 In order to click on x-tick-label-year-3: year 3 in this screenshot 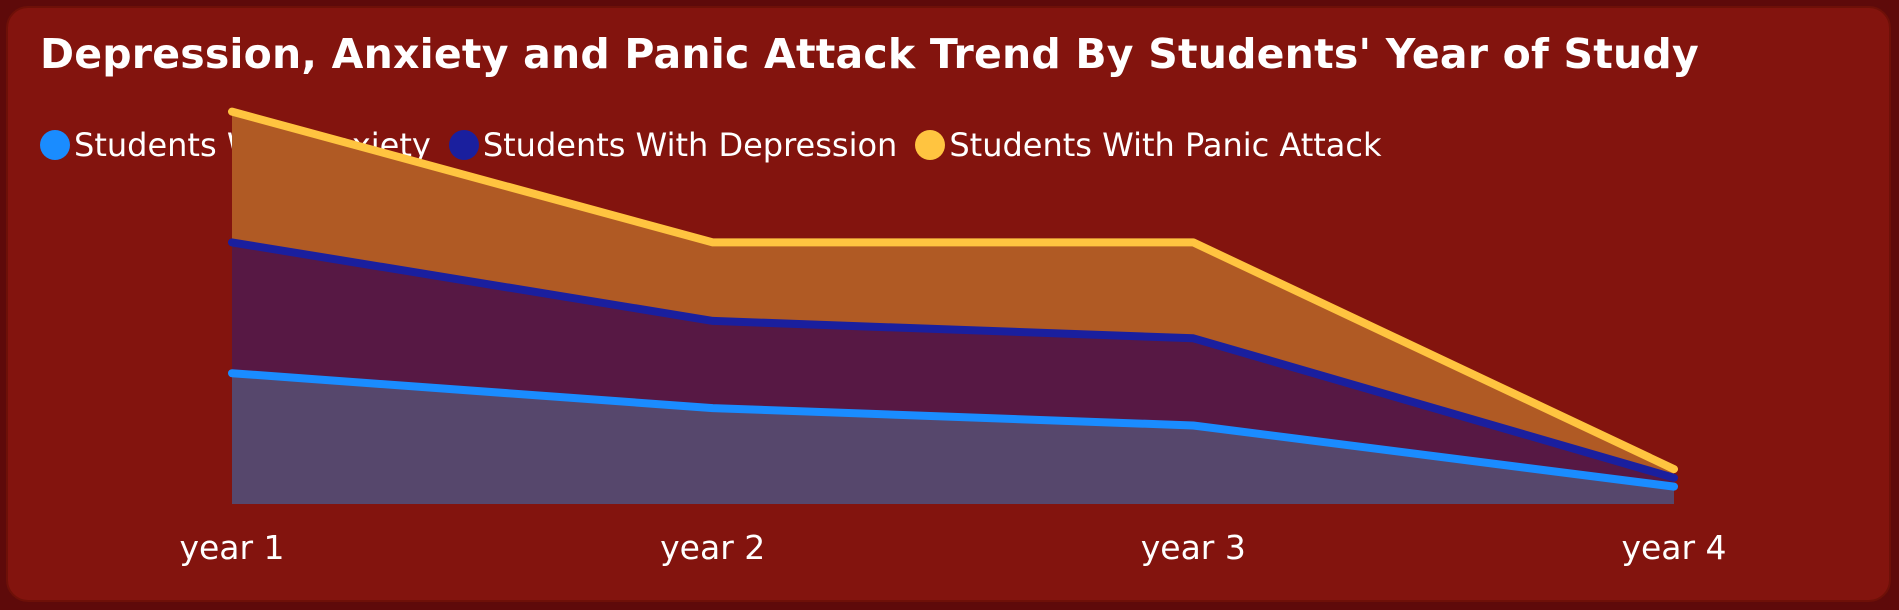, I will do `click(1193, 547)`.